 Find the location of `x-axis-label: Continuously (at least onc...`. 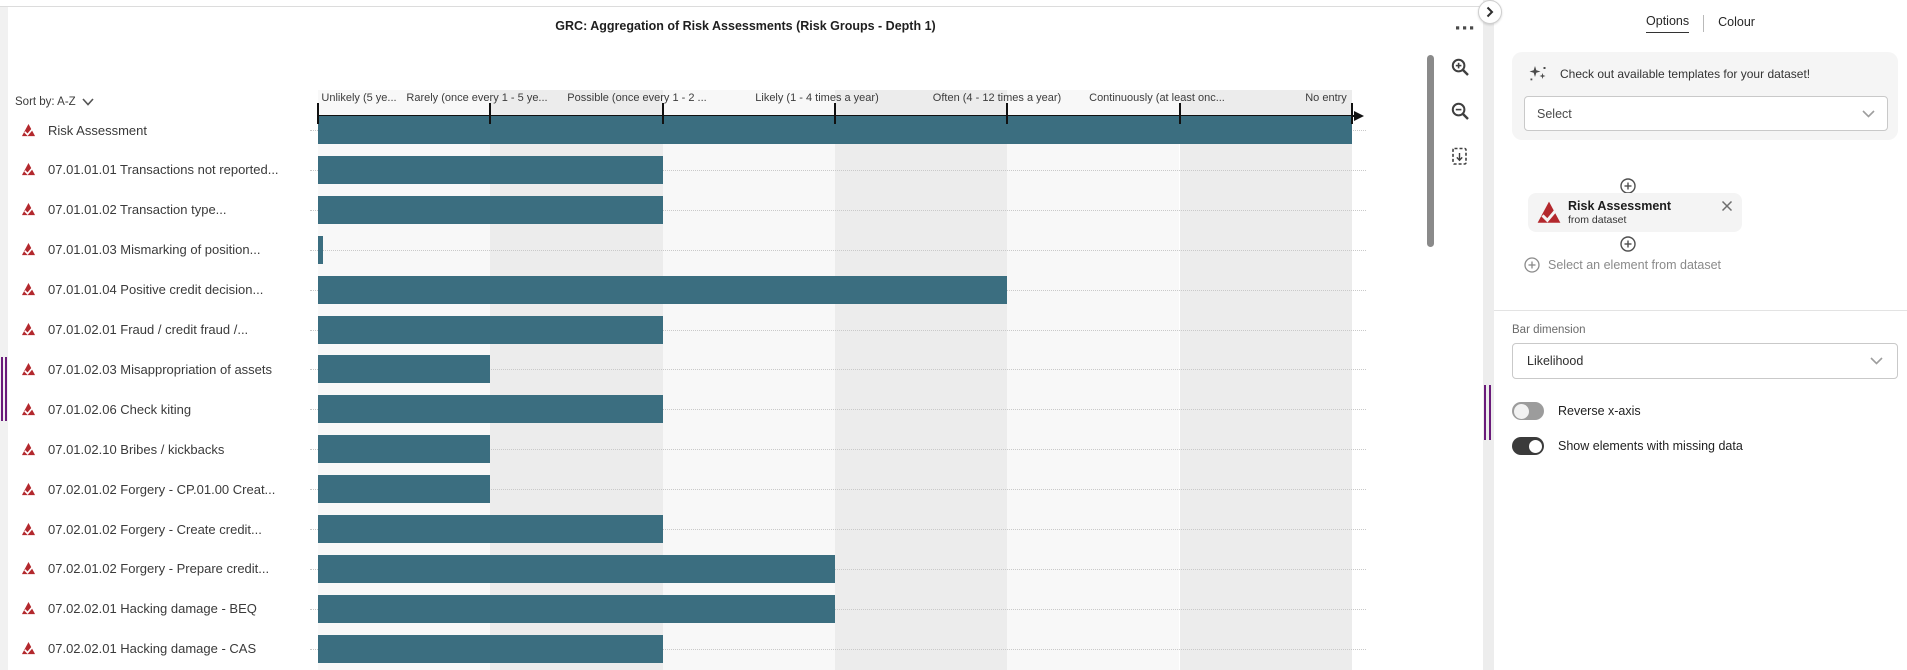

x-axis-label: Continuously (at least onc... is located at coordinates (1157, 98).